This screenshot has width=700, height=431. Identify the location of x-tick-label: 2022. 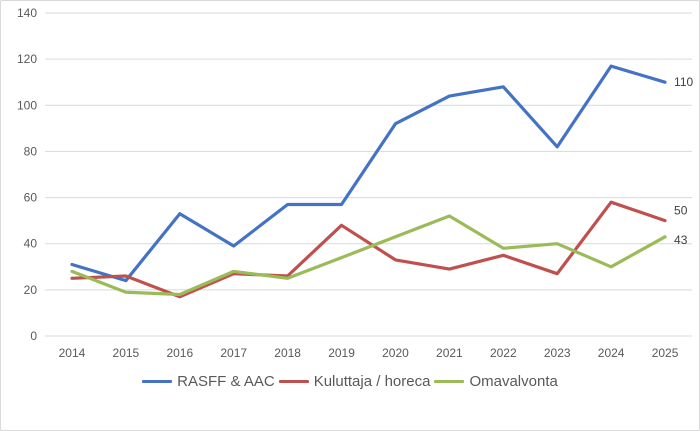
(503, 353).